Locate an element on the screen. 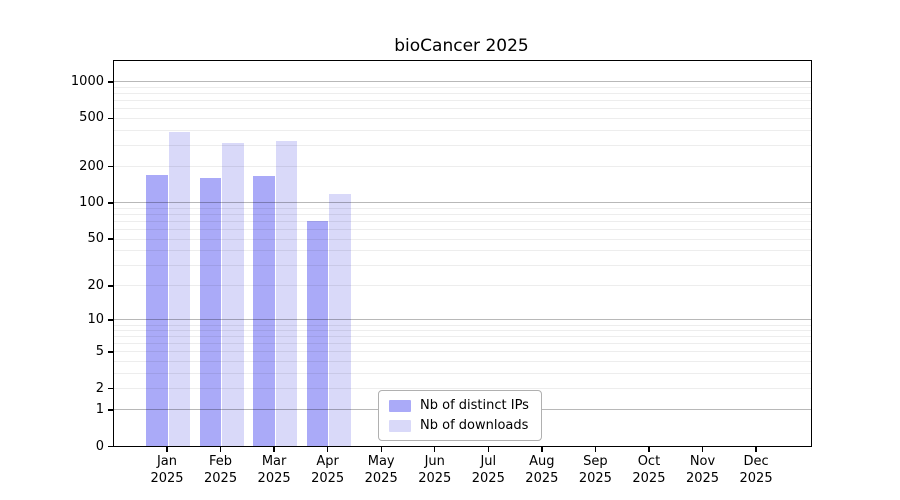  bar-nb-of-distinct-ips-jan is located at coordinates (157, 310).